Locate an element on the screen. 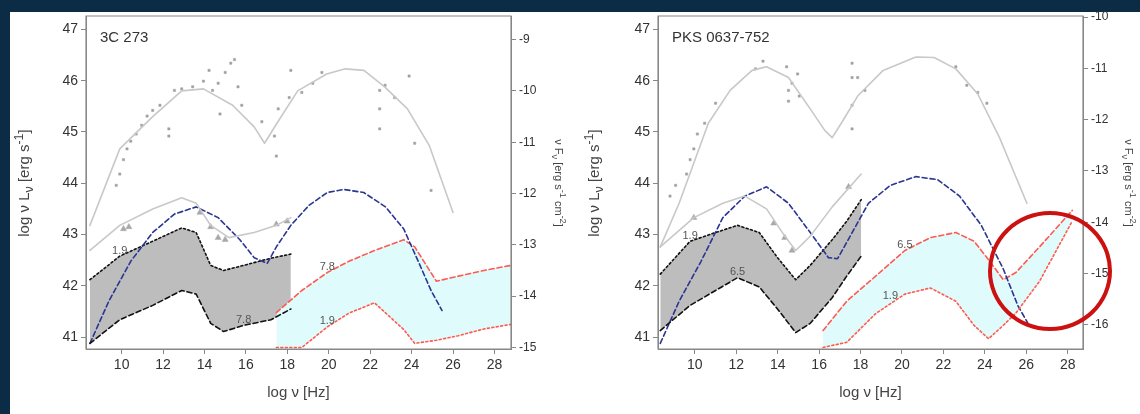 This screenshot has width=1140, height=414. y2-tick-label: -9 is located at coordinates (524, 38).